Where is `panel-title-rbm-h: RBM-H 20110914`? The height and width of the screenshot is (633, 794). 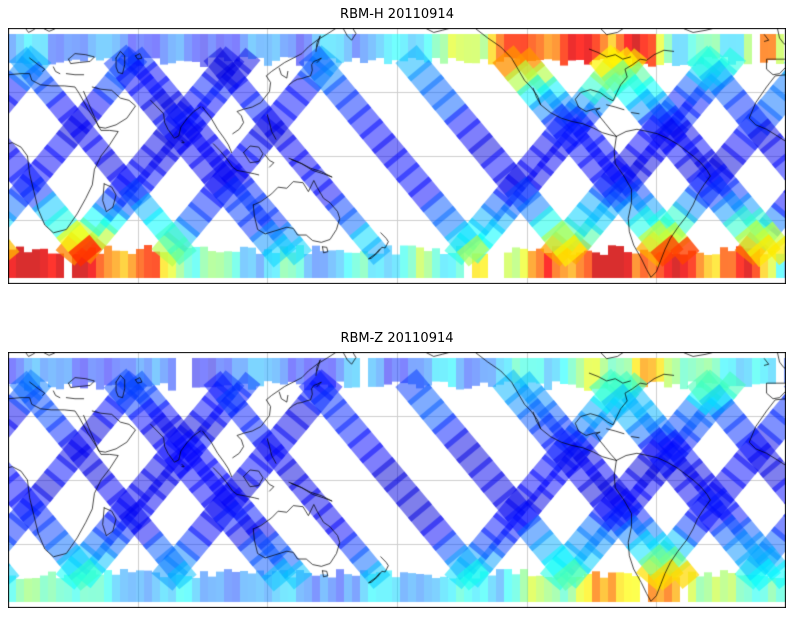
panel-title-rbm-h: RBM-H 20110914 is located at coordinates (397, 14).